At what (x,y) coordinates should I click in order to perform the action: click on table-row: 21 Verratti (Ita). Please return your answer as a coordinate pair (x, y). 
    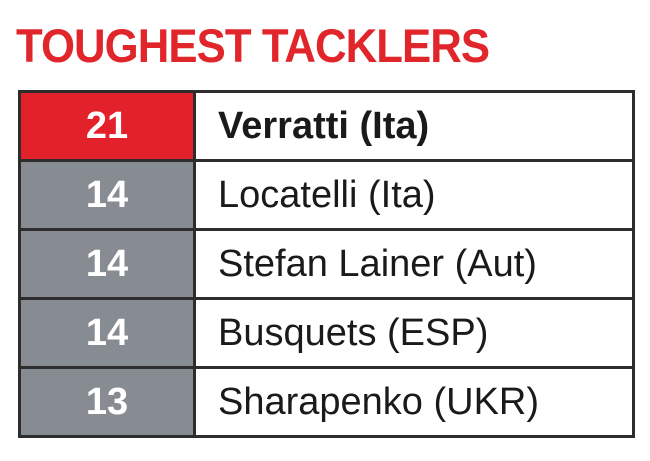
    Looking at the image, I should click on (326, 126).